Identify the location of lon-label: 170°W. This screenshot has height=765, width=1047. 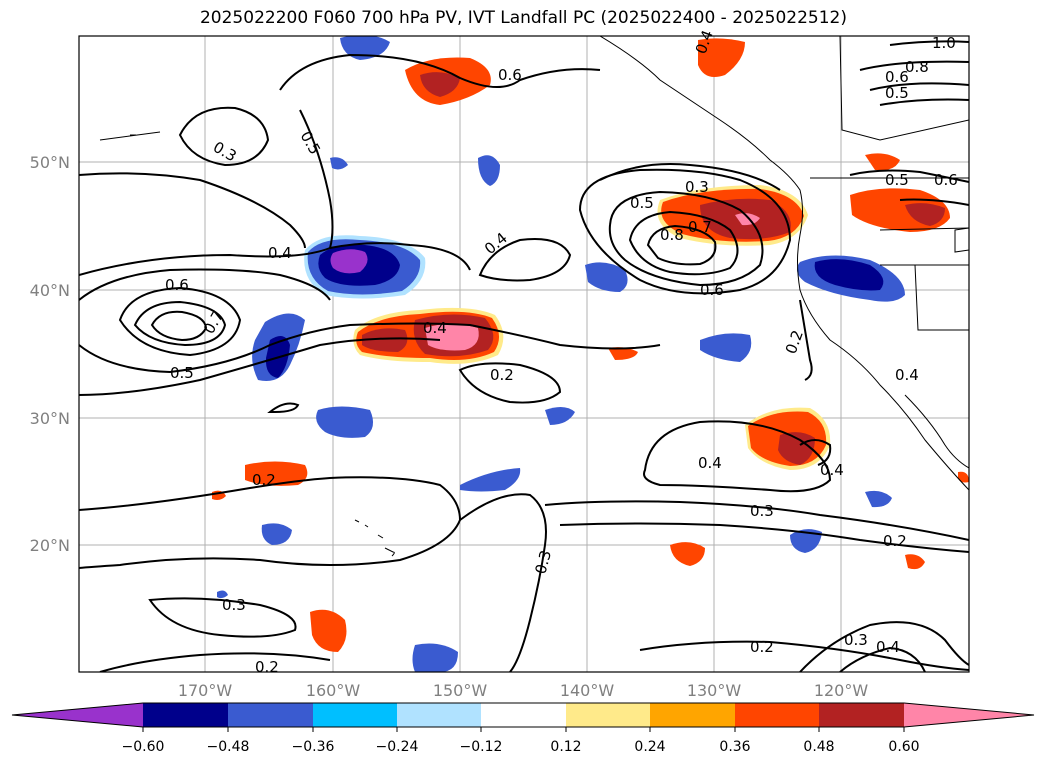
(205, 690).